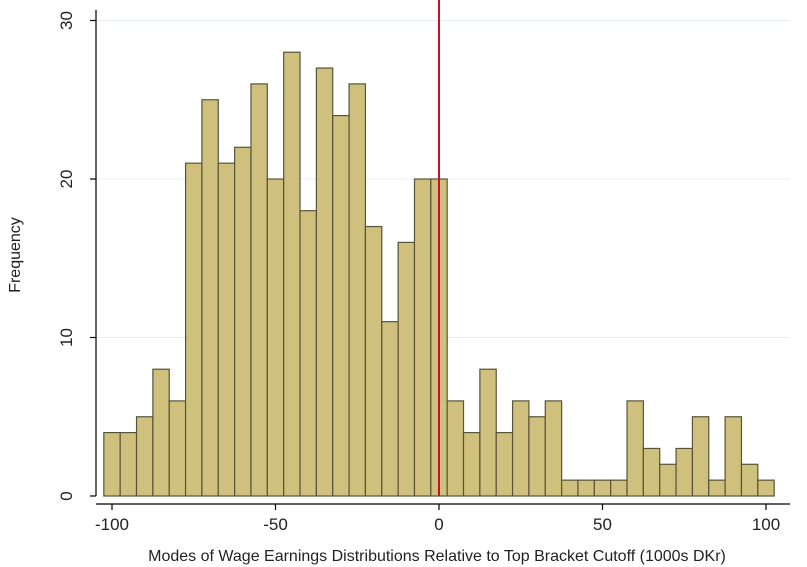 This screenshot has width=807, height=567. I want to click on x-tick-label: 0, so click(438, 524).